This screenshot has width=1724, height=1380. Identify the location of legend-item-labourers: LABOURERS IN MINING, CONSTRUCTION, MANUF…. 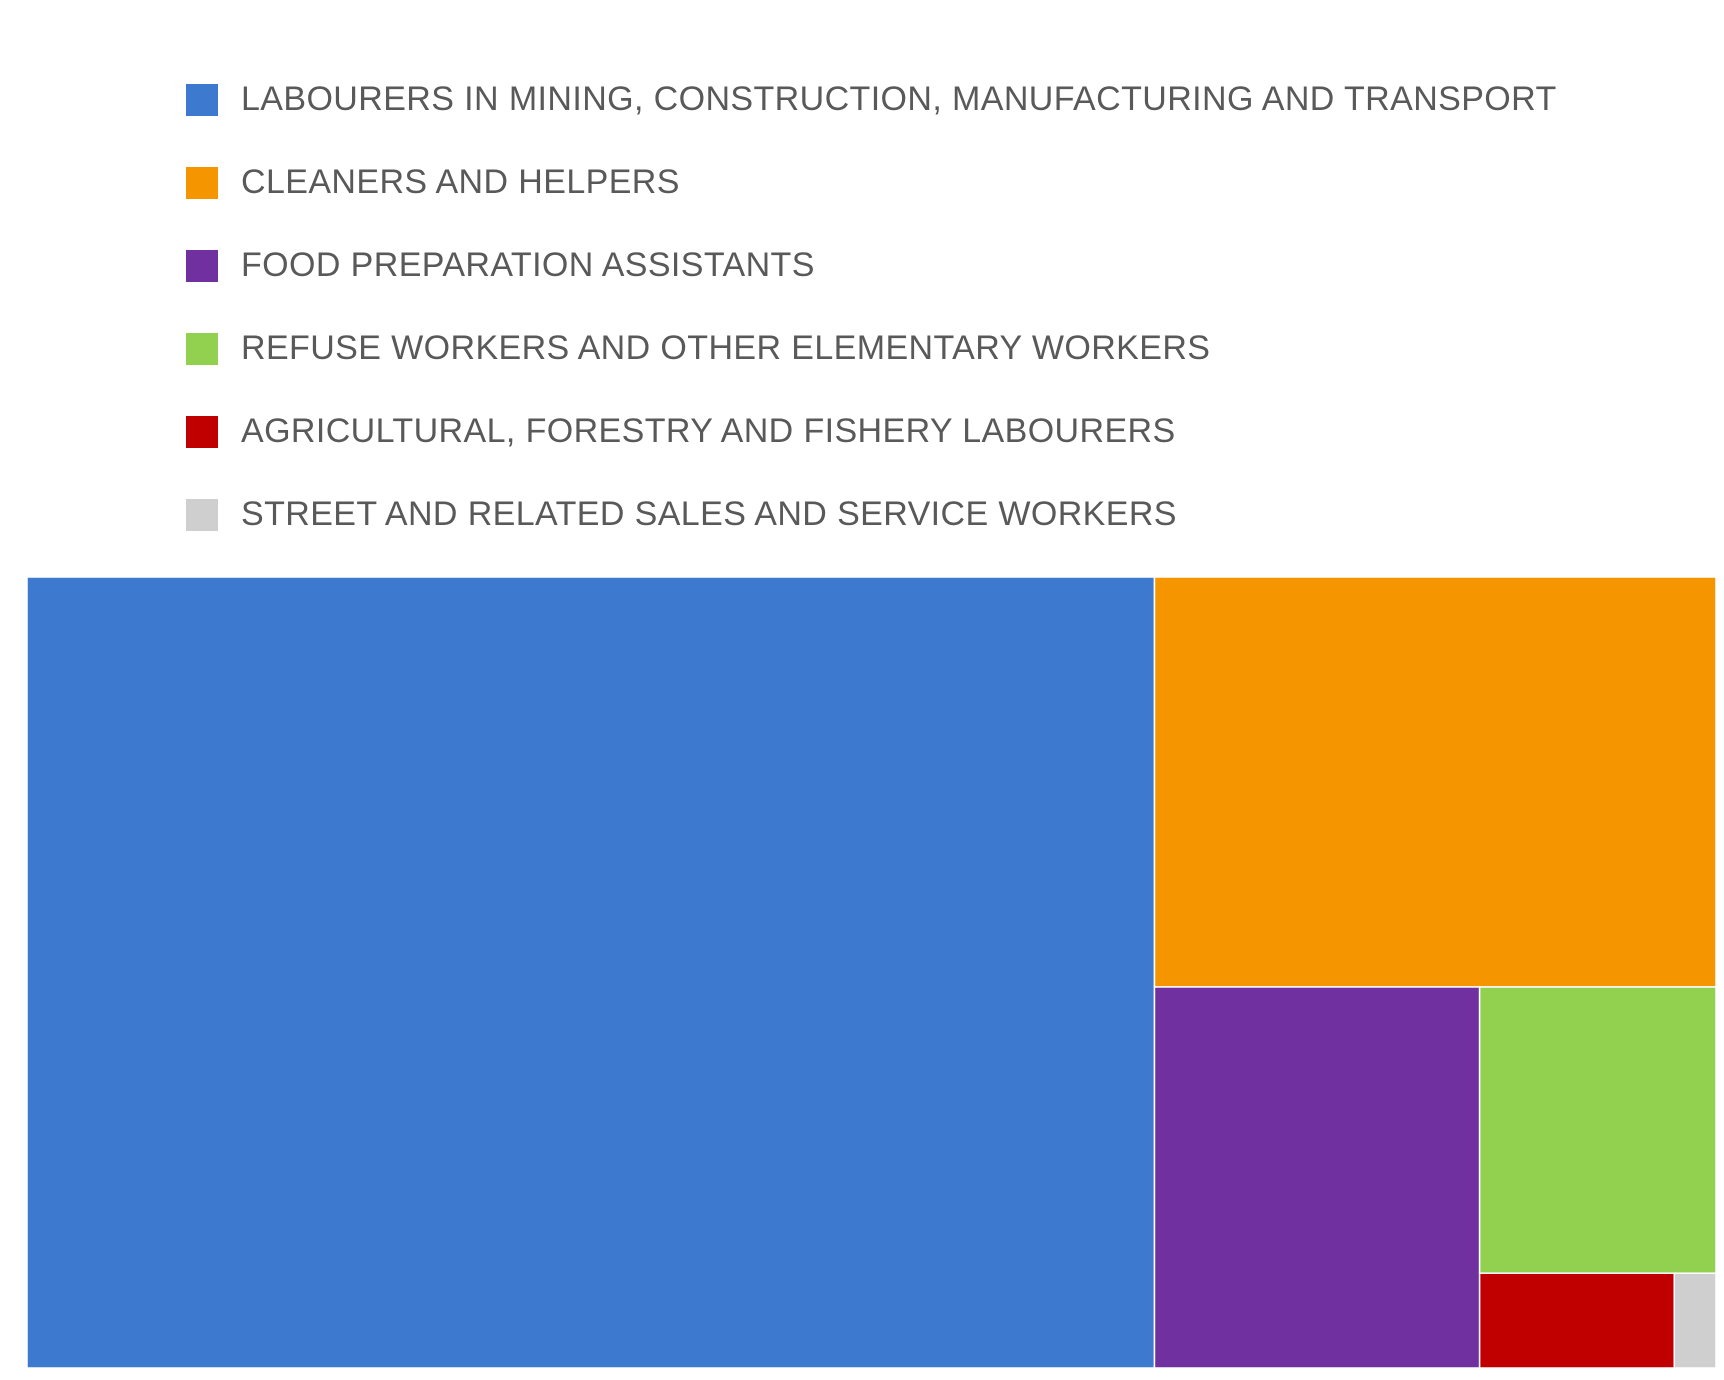
(871, 99).